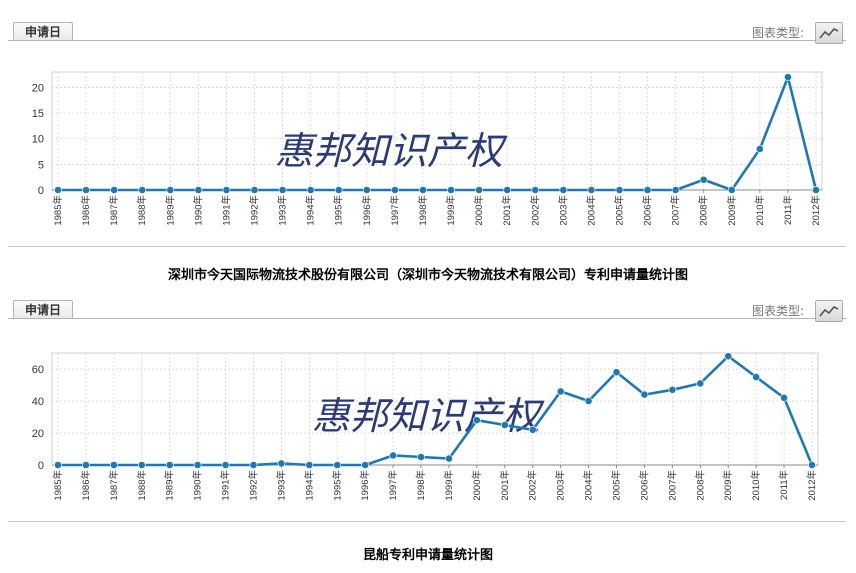  Describe the element at coordinates (777, 311) in the screenshot. I see `chart-type-label: 图表类型:` at that location.